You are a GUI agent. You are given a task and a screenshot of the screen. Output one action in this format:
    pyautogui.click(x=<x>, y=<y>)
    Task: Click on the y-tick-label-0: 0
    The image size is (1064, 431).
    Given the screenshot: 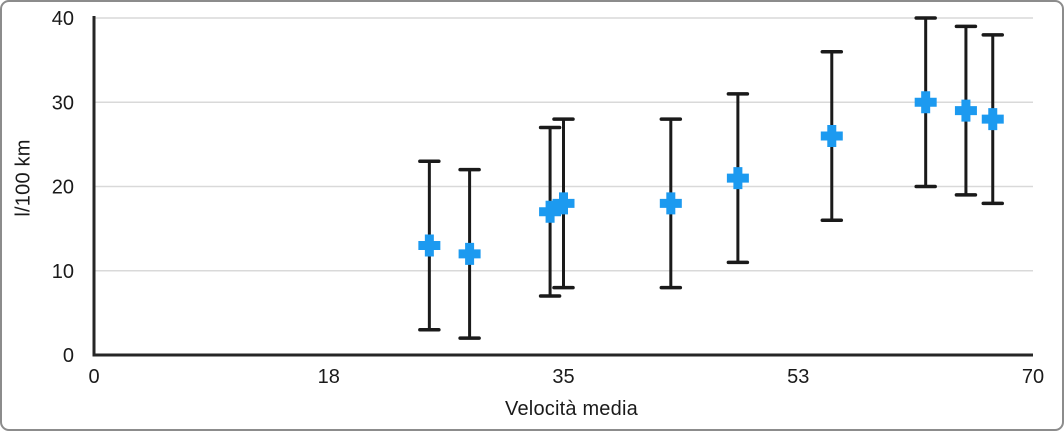 What is the action you would take?
    pyautogui.click(x=68, y=356)
    